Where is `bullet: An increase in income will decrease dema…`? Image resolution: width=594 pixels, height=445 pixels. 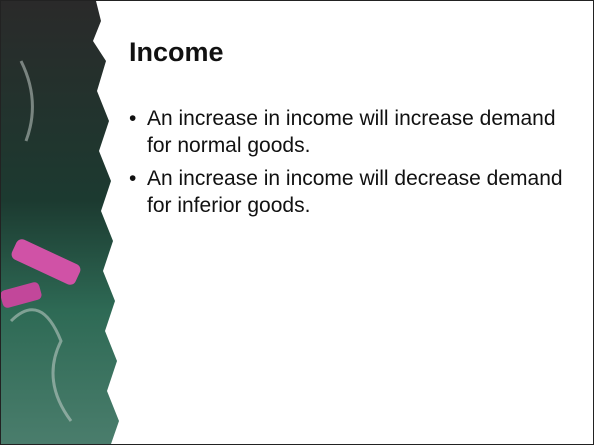 bullet: An increase in income will decrease dema… is located at coordinates (349, 192).